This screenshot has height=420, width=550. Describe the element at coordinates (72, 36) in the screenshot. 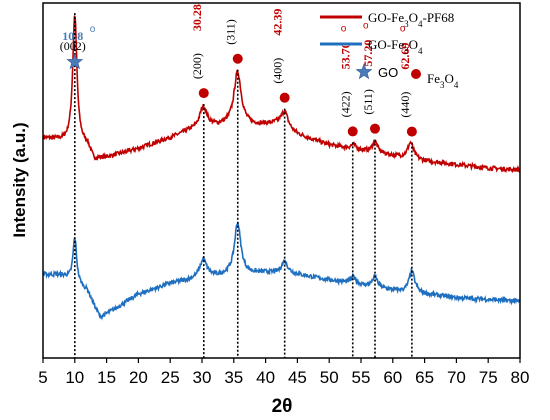

I see `go-peak-value: 10.8` at that location.